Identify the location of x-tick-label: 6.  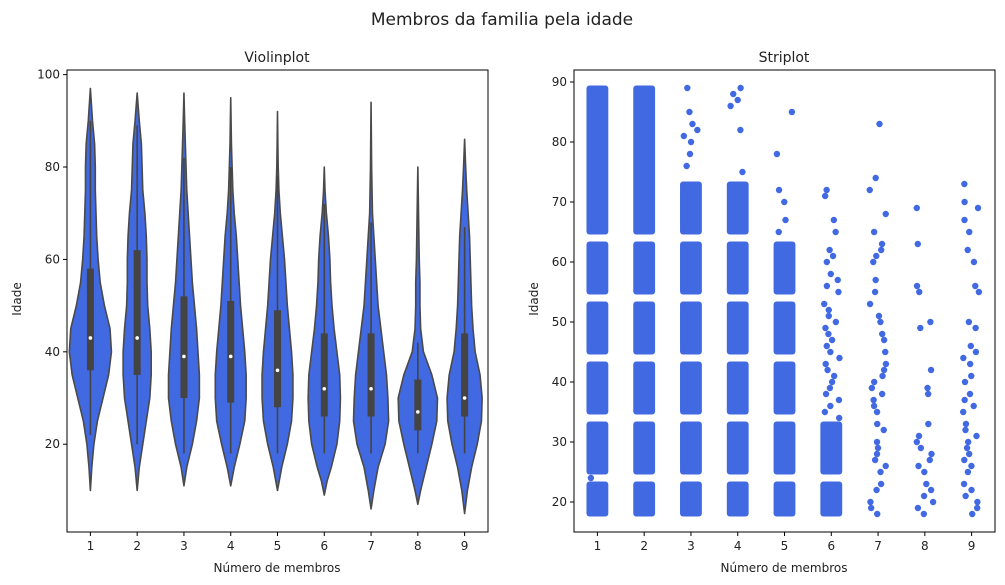
(831, 546).